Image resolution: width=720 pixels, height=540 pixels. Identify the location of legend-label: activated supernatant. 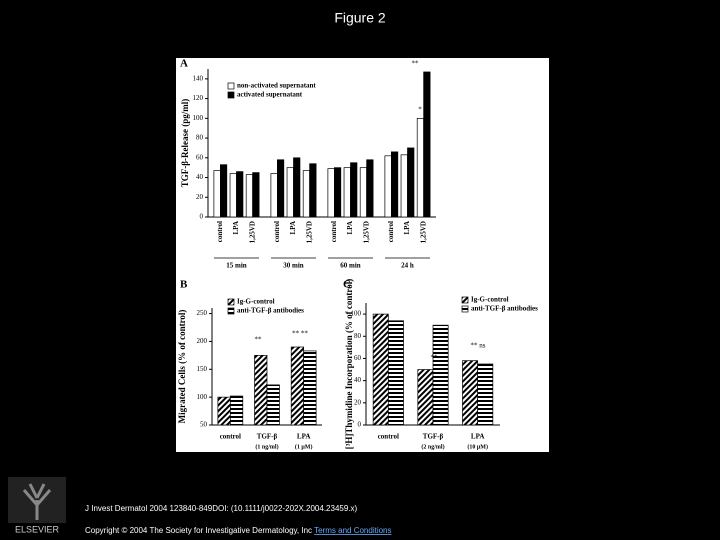
(270, 95).